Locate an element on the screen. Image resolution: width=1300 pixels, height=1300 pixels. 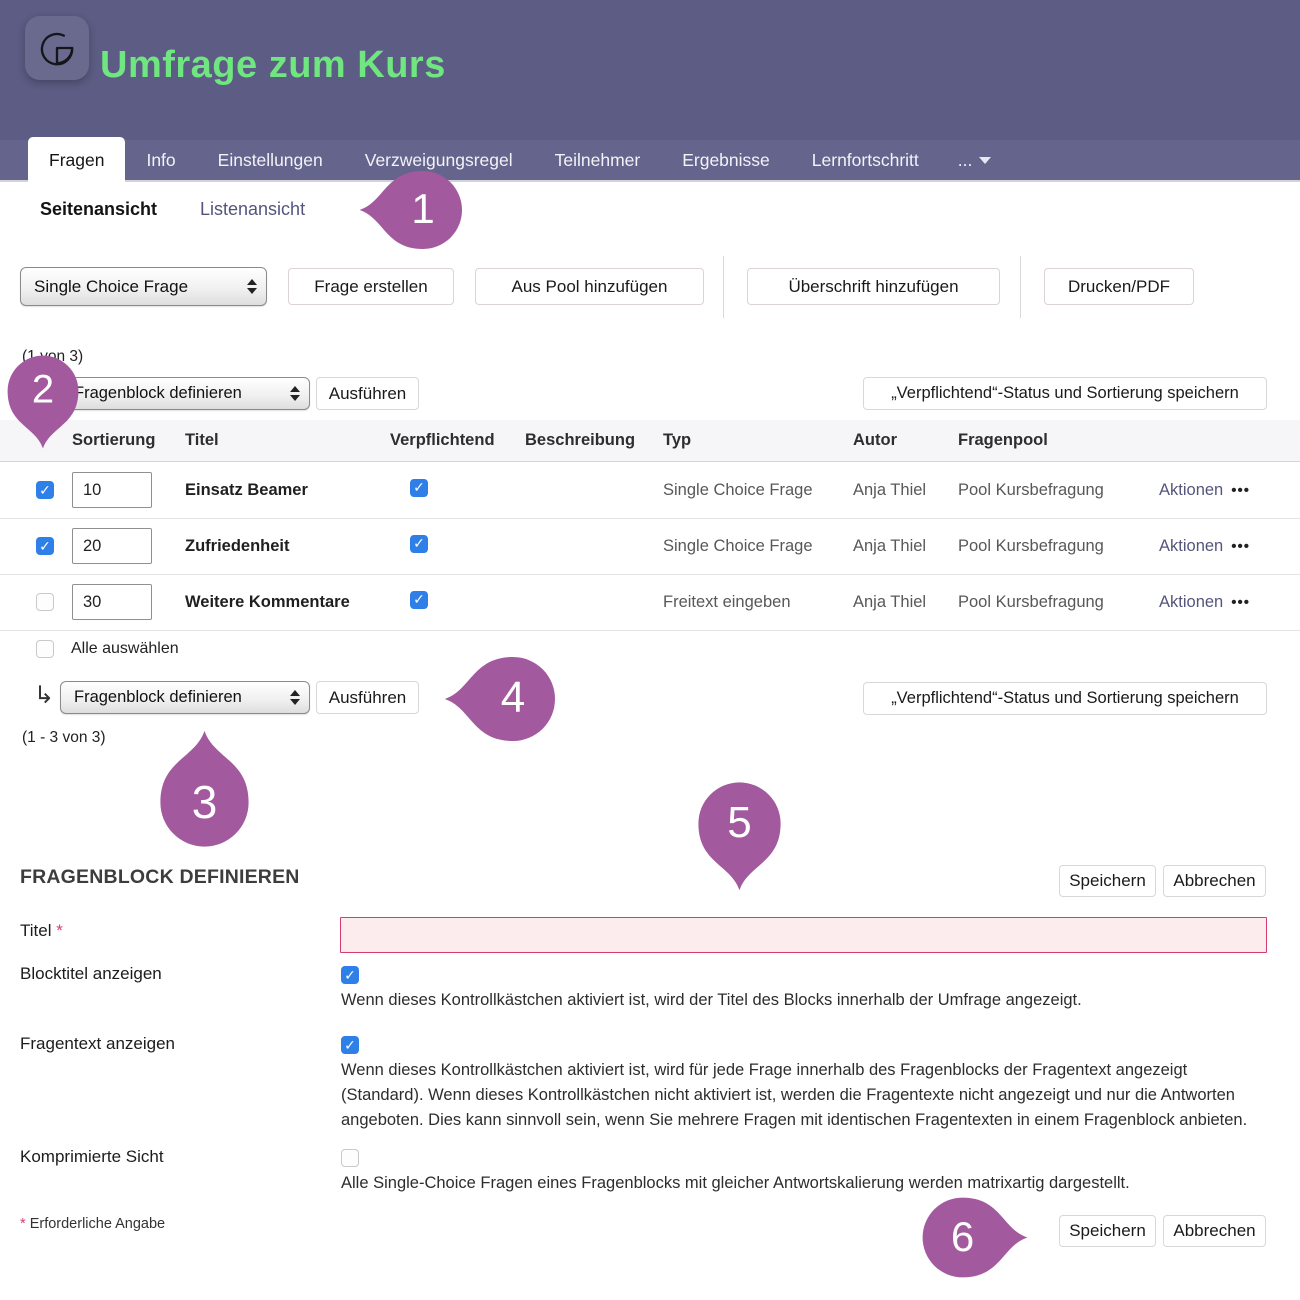
col-typ: Typ is located at coordinates (677, 440).